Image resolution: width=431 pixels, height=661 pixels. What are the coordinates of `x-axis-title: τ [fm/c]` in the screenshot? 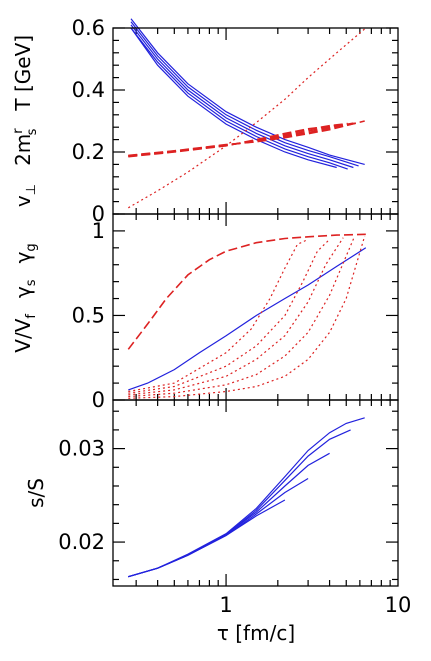 It's located at (256, 633).